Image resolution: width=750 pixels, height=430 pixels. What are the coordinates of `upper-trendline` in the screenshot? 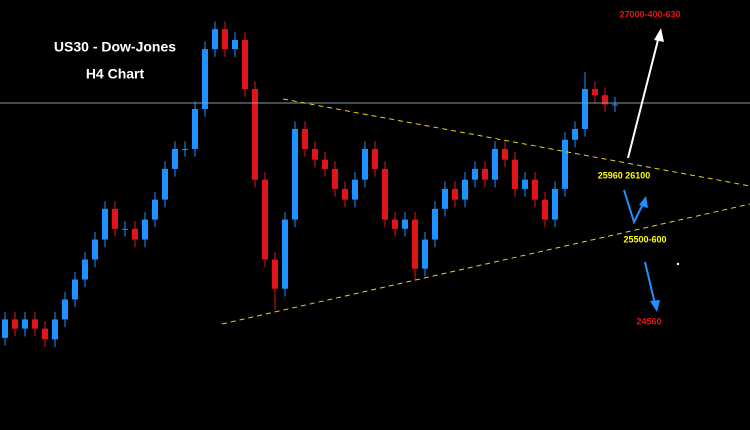 It's located at (516, 142).